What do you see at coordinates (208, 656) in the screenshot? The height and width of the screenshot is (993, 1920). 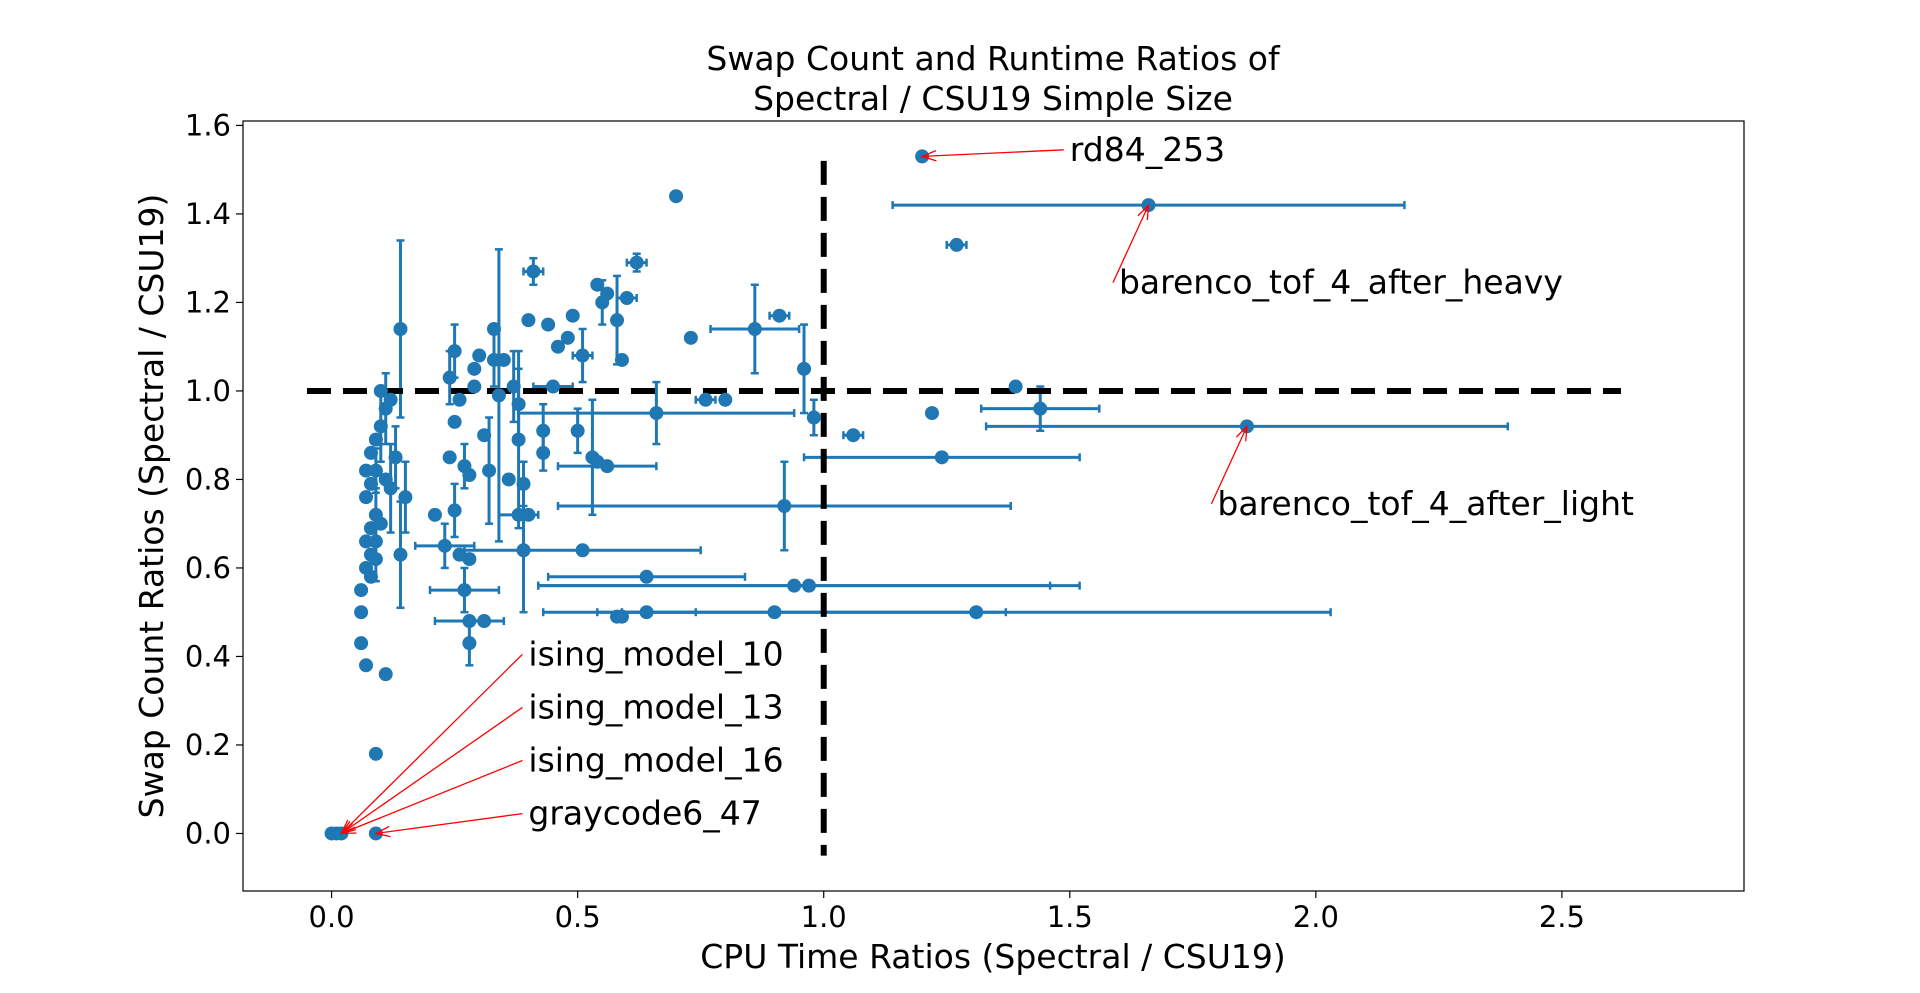 I see `y-tick-label: 0.4` at bounding box center [208, 656].